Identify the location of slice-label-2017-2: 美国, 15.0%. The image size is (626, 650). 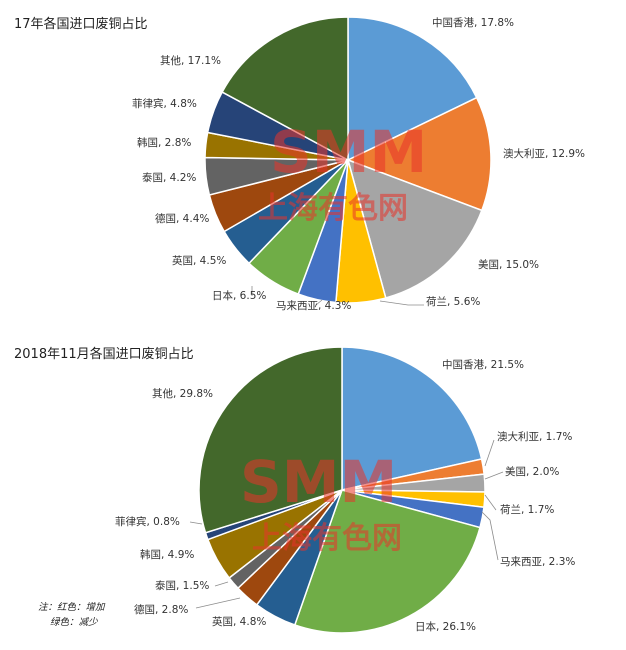
(508, 264).